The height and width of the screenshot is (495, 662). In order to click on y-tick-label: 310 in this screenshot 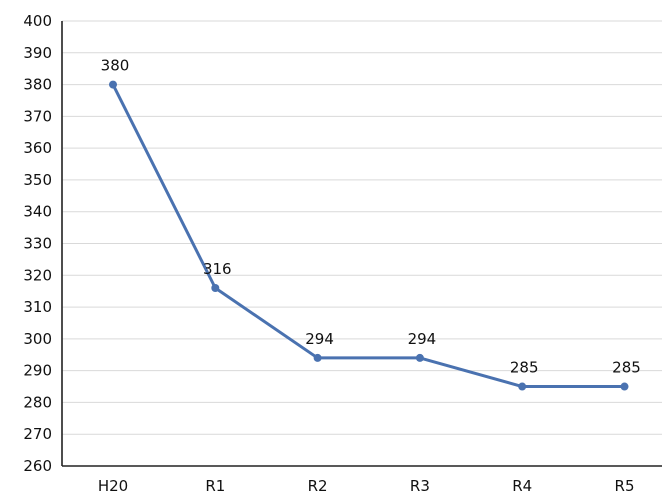, I will do `click(37, 307)`.